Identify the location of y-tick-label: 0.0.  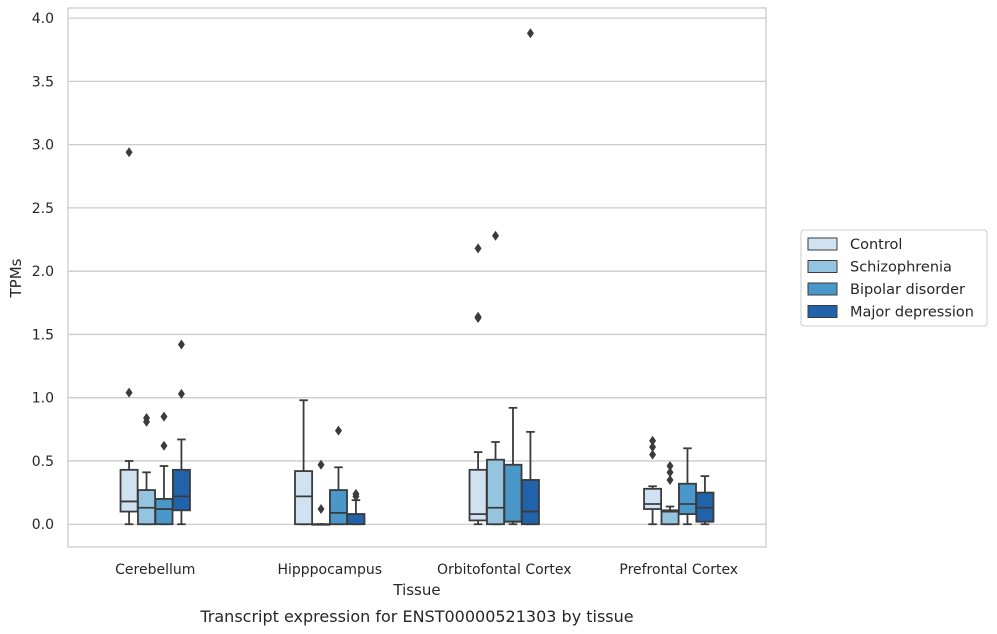
(43, 525).